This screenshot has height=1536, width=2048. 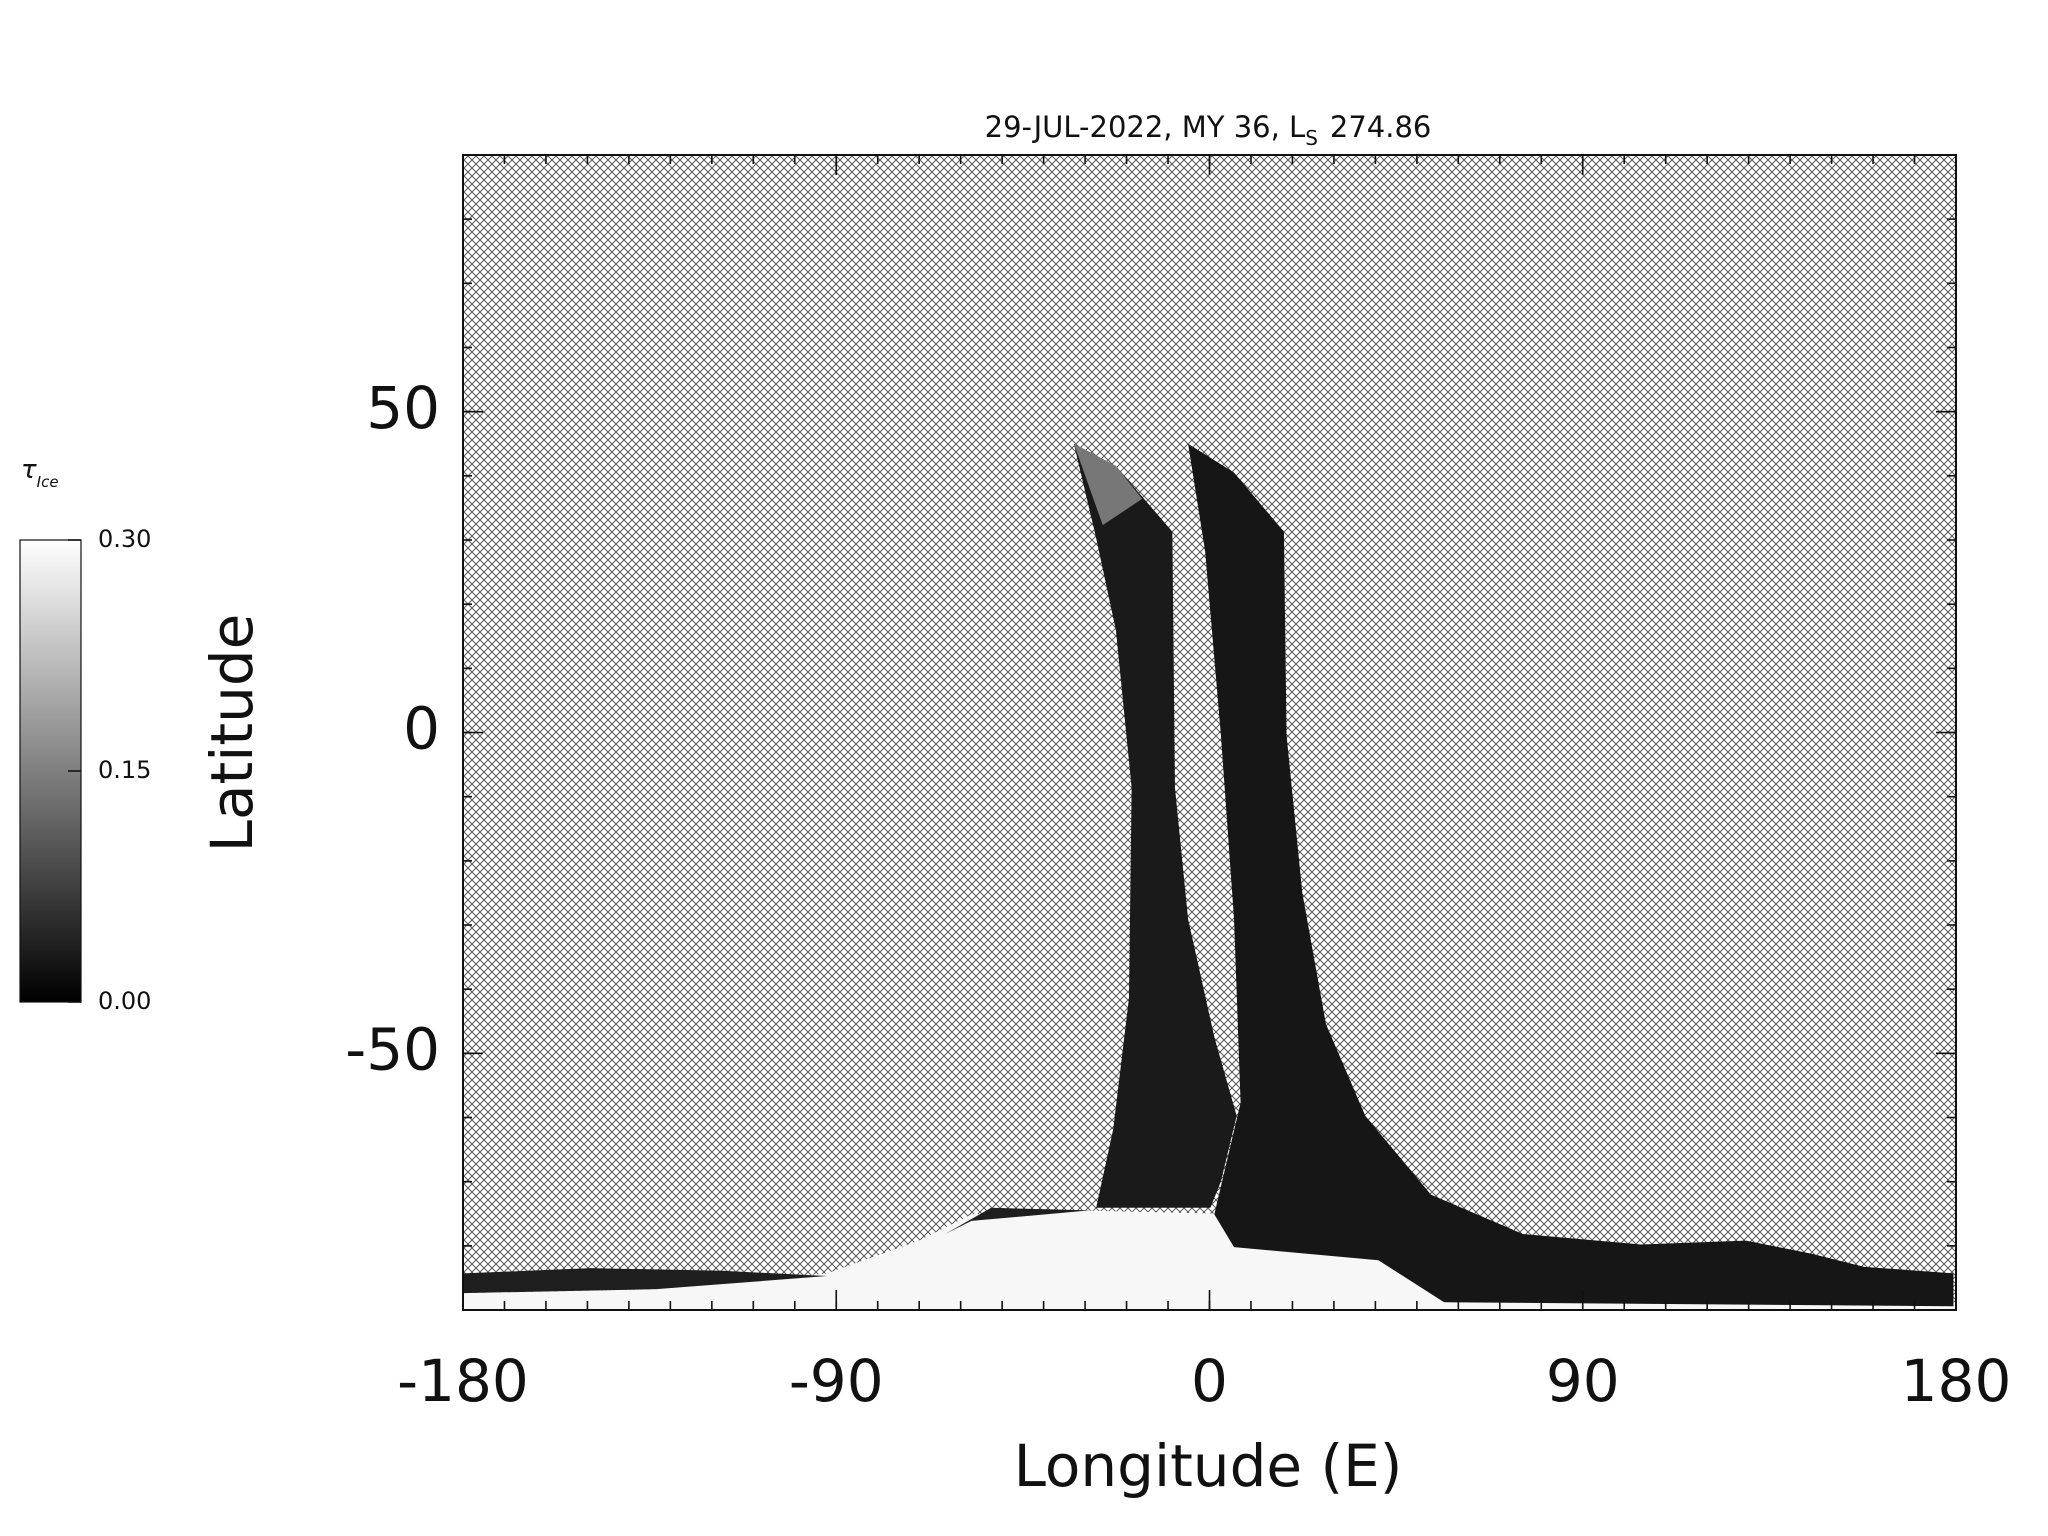 What do you see at coordinates (1956, 1381) in the screenshot?
I see `x-tick-label: 180` at bounding box center [1956, 1381].